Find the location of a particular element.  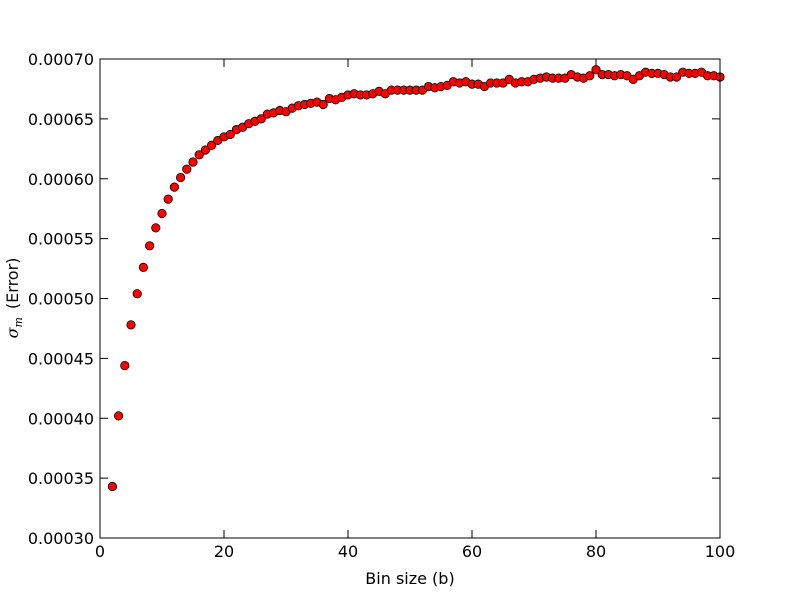

x-axis-label: Bin size (b) is located at coordinates (409, 578).